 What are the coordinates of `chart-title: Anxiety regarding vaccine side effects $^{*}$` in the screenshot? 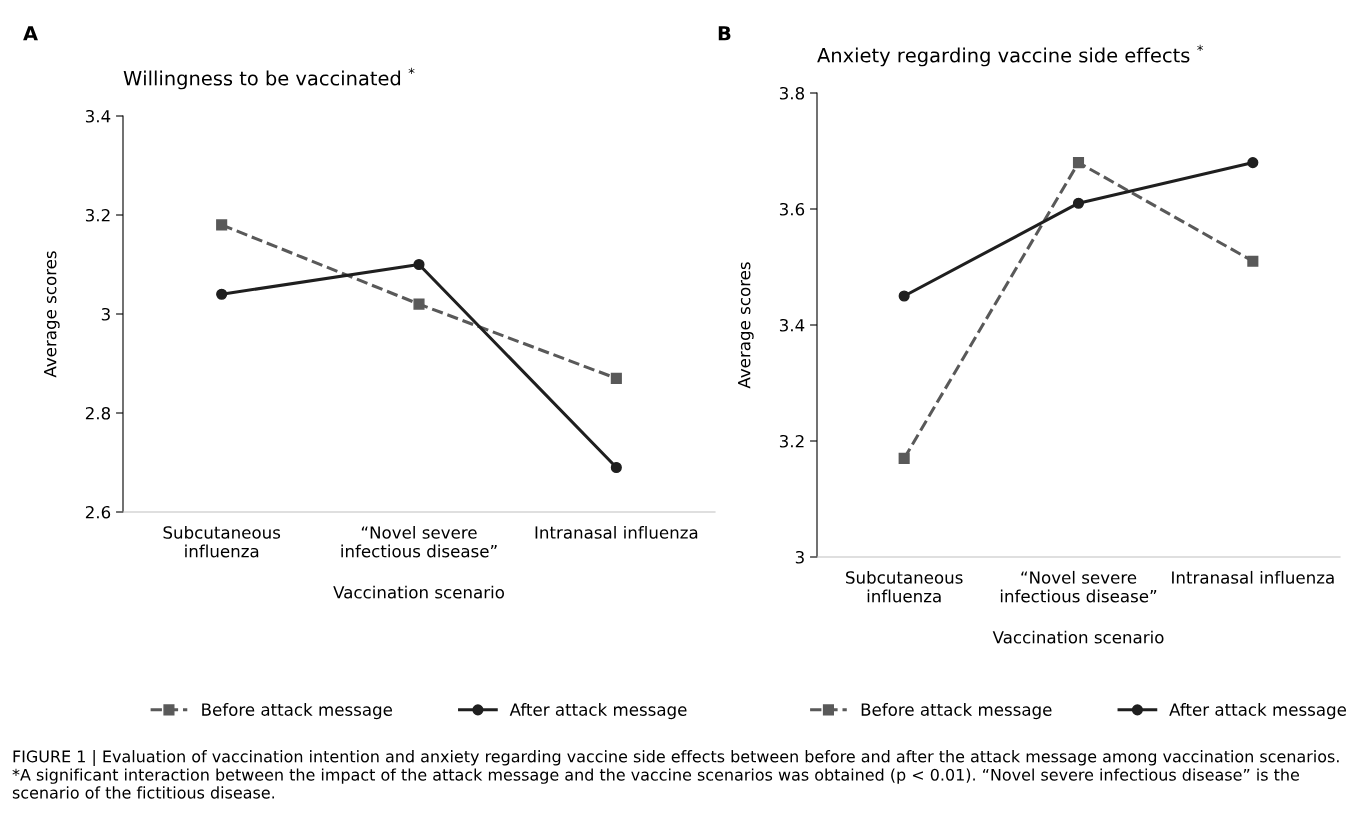 It's located at (1010, 55).